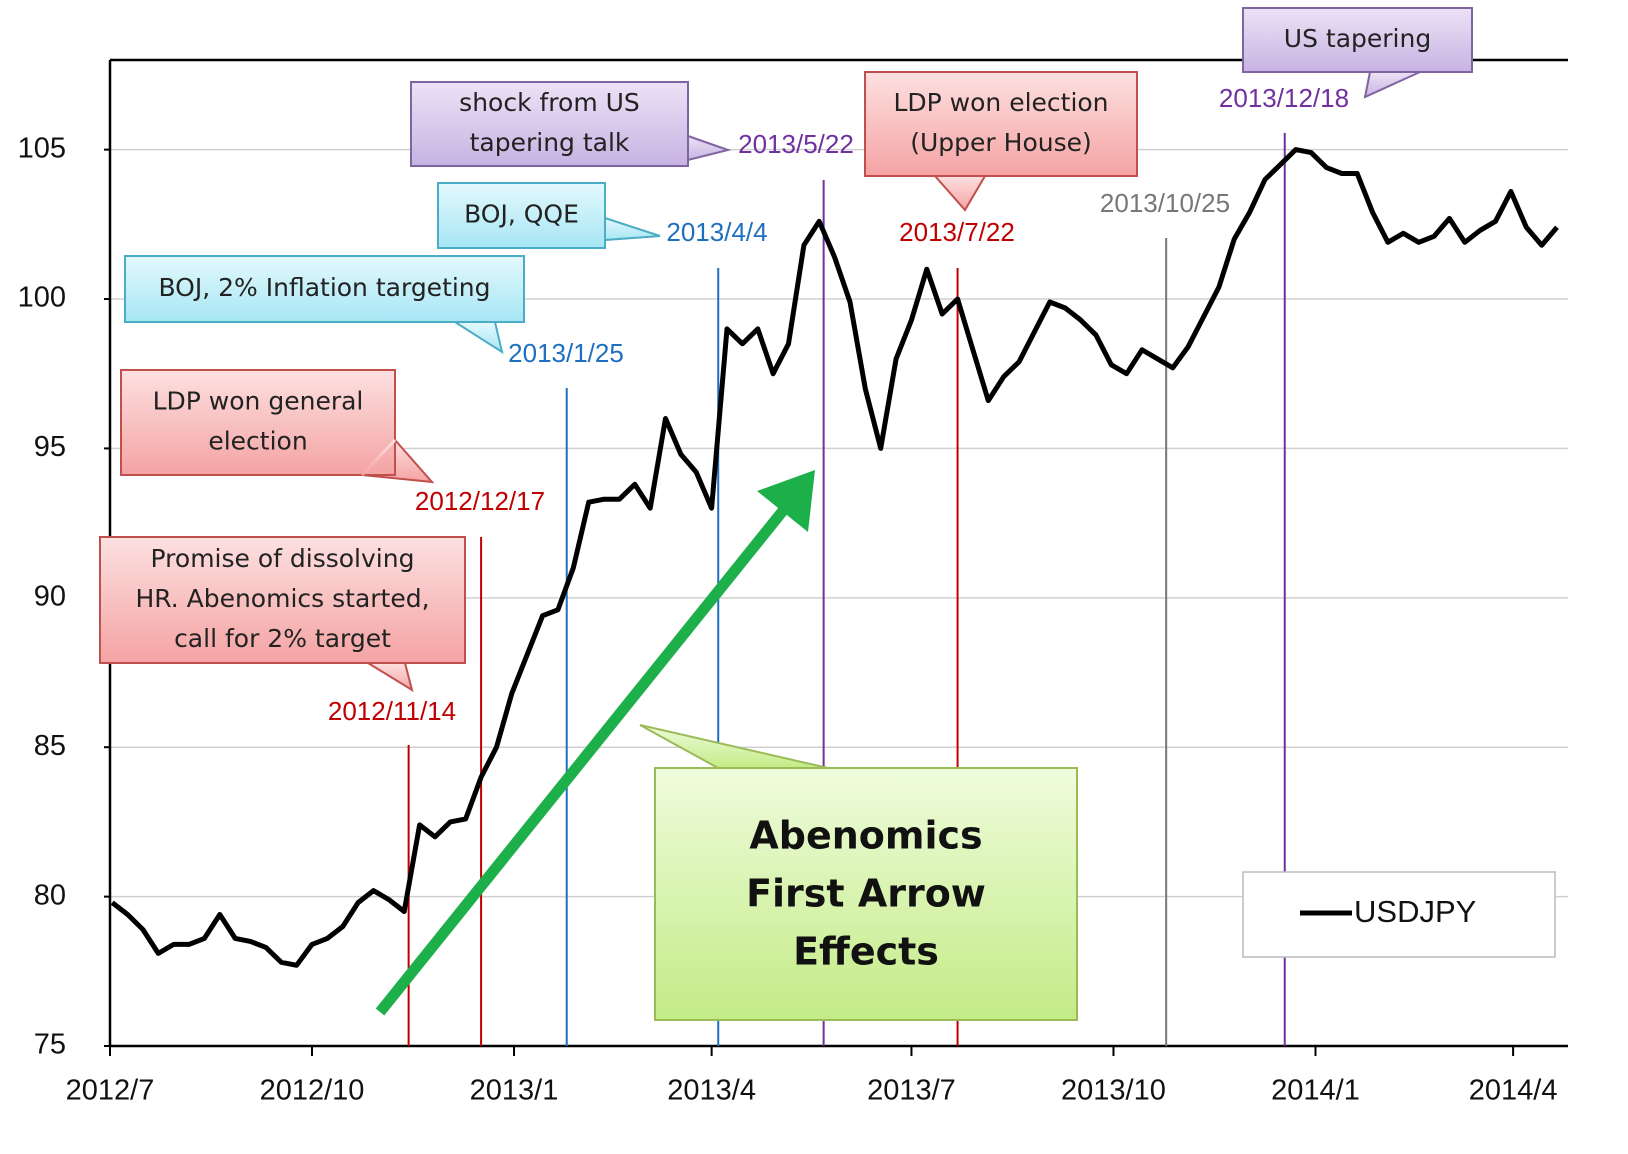  I want to click on event-date-label: 2012/11/14, so click(392, 711).